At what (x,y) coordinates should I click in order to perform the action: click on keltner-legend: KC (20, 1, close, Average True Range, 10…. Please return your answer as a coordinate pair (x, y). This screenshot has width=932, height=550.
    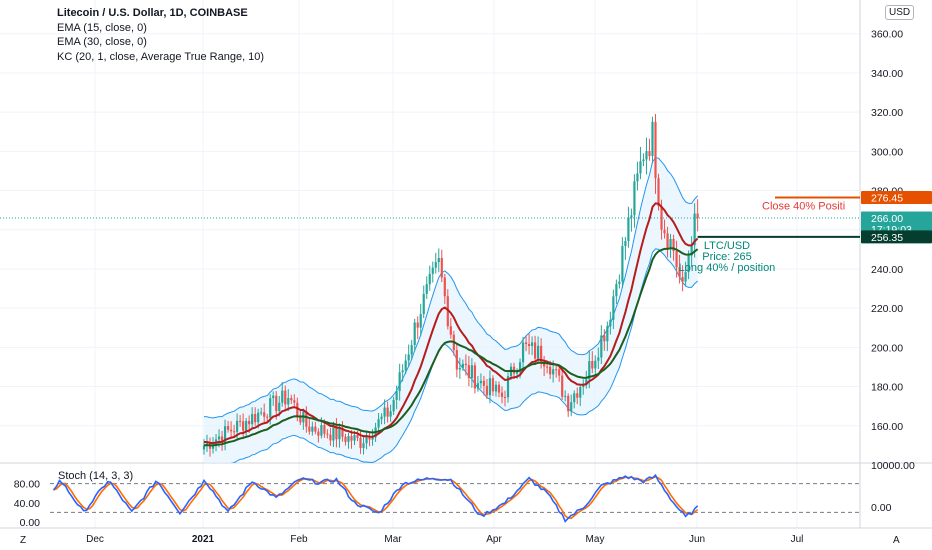
    Looking at the image, I should click on (161, 56).